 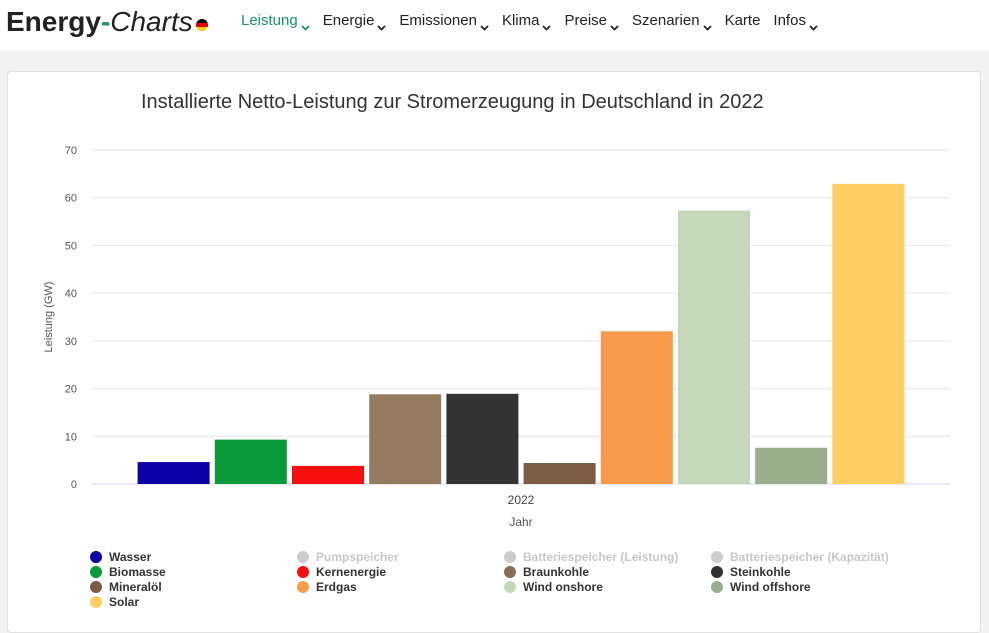 I want to click on bar-steinkohle, so click(x=482, y=438).